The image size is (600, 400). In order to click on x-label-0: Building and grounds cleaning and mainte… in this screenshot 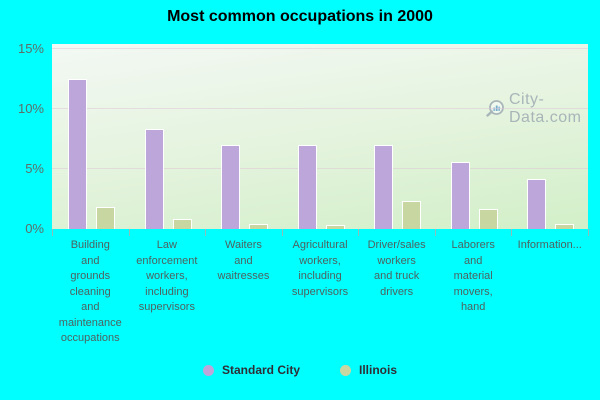, I will do `click(90, 291)`.